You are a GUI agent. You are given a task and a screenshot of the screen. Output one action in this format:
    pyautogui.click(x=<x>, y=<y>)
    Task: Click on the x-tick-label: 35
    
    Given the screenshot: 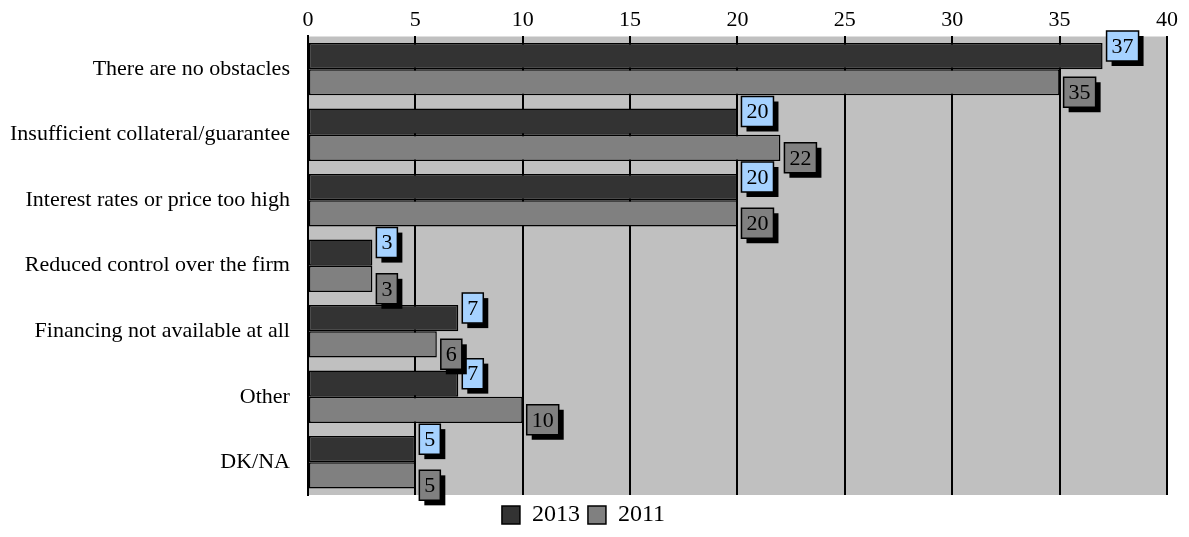 What is the action you would take?
    pyautogui.click(x=1059, y=18)
    